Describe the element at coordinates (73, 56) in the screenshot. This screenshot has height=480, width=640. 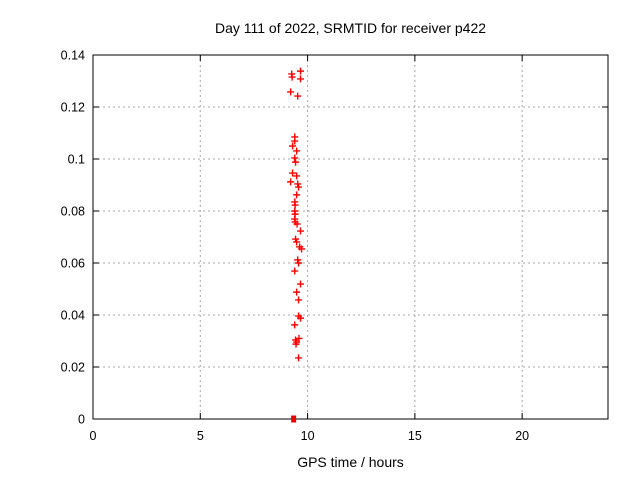
I see `y-tick-label: 0.14` at that location.